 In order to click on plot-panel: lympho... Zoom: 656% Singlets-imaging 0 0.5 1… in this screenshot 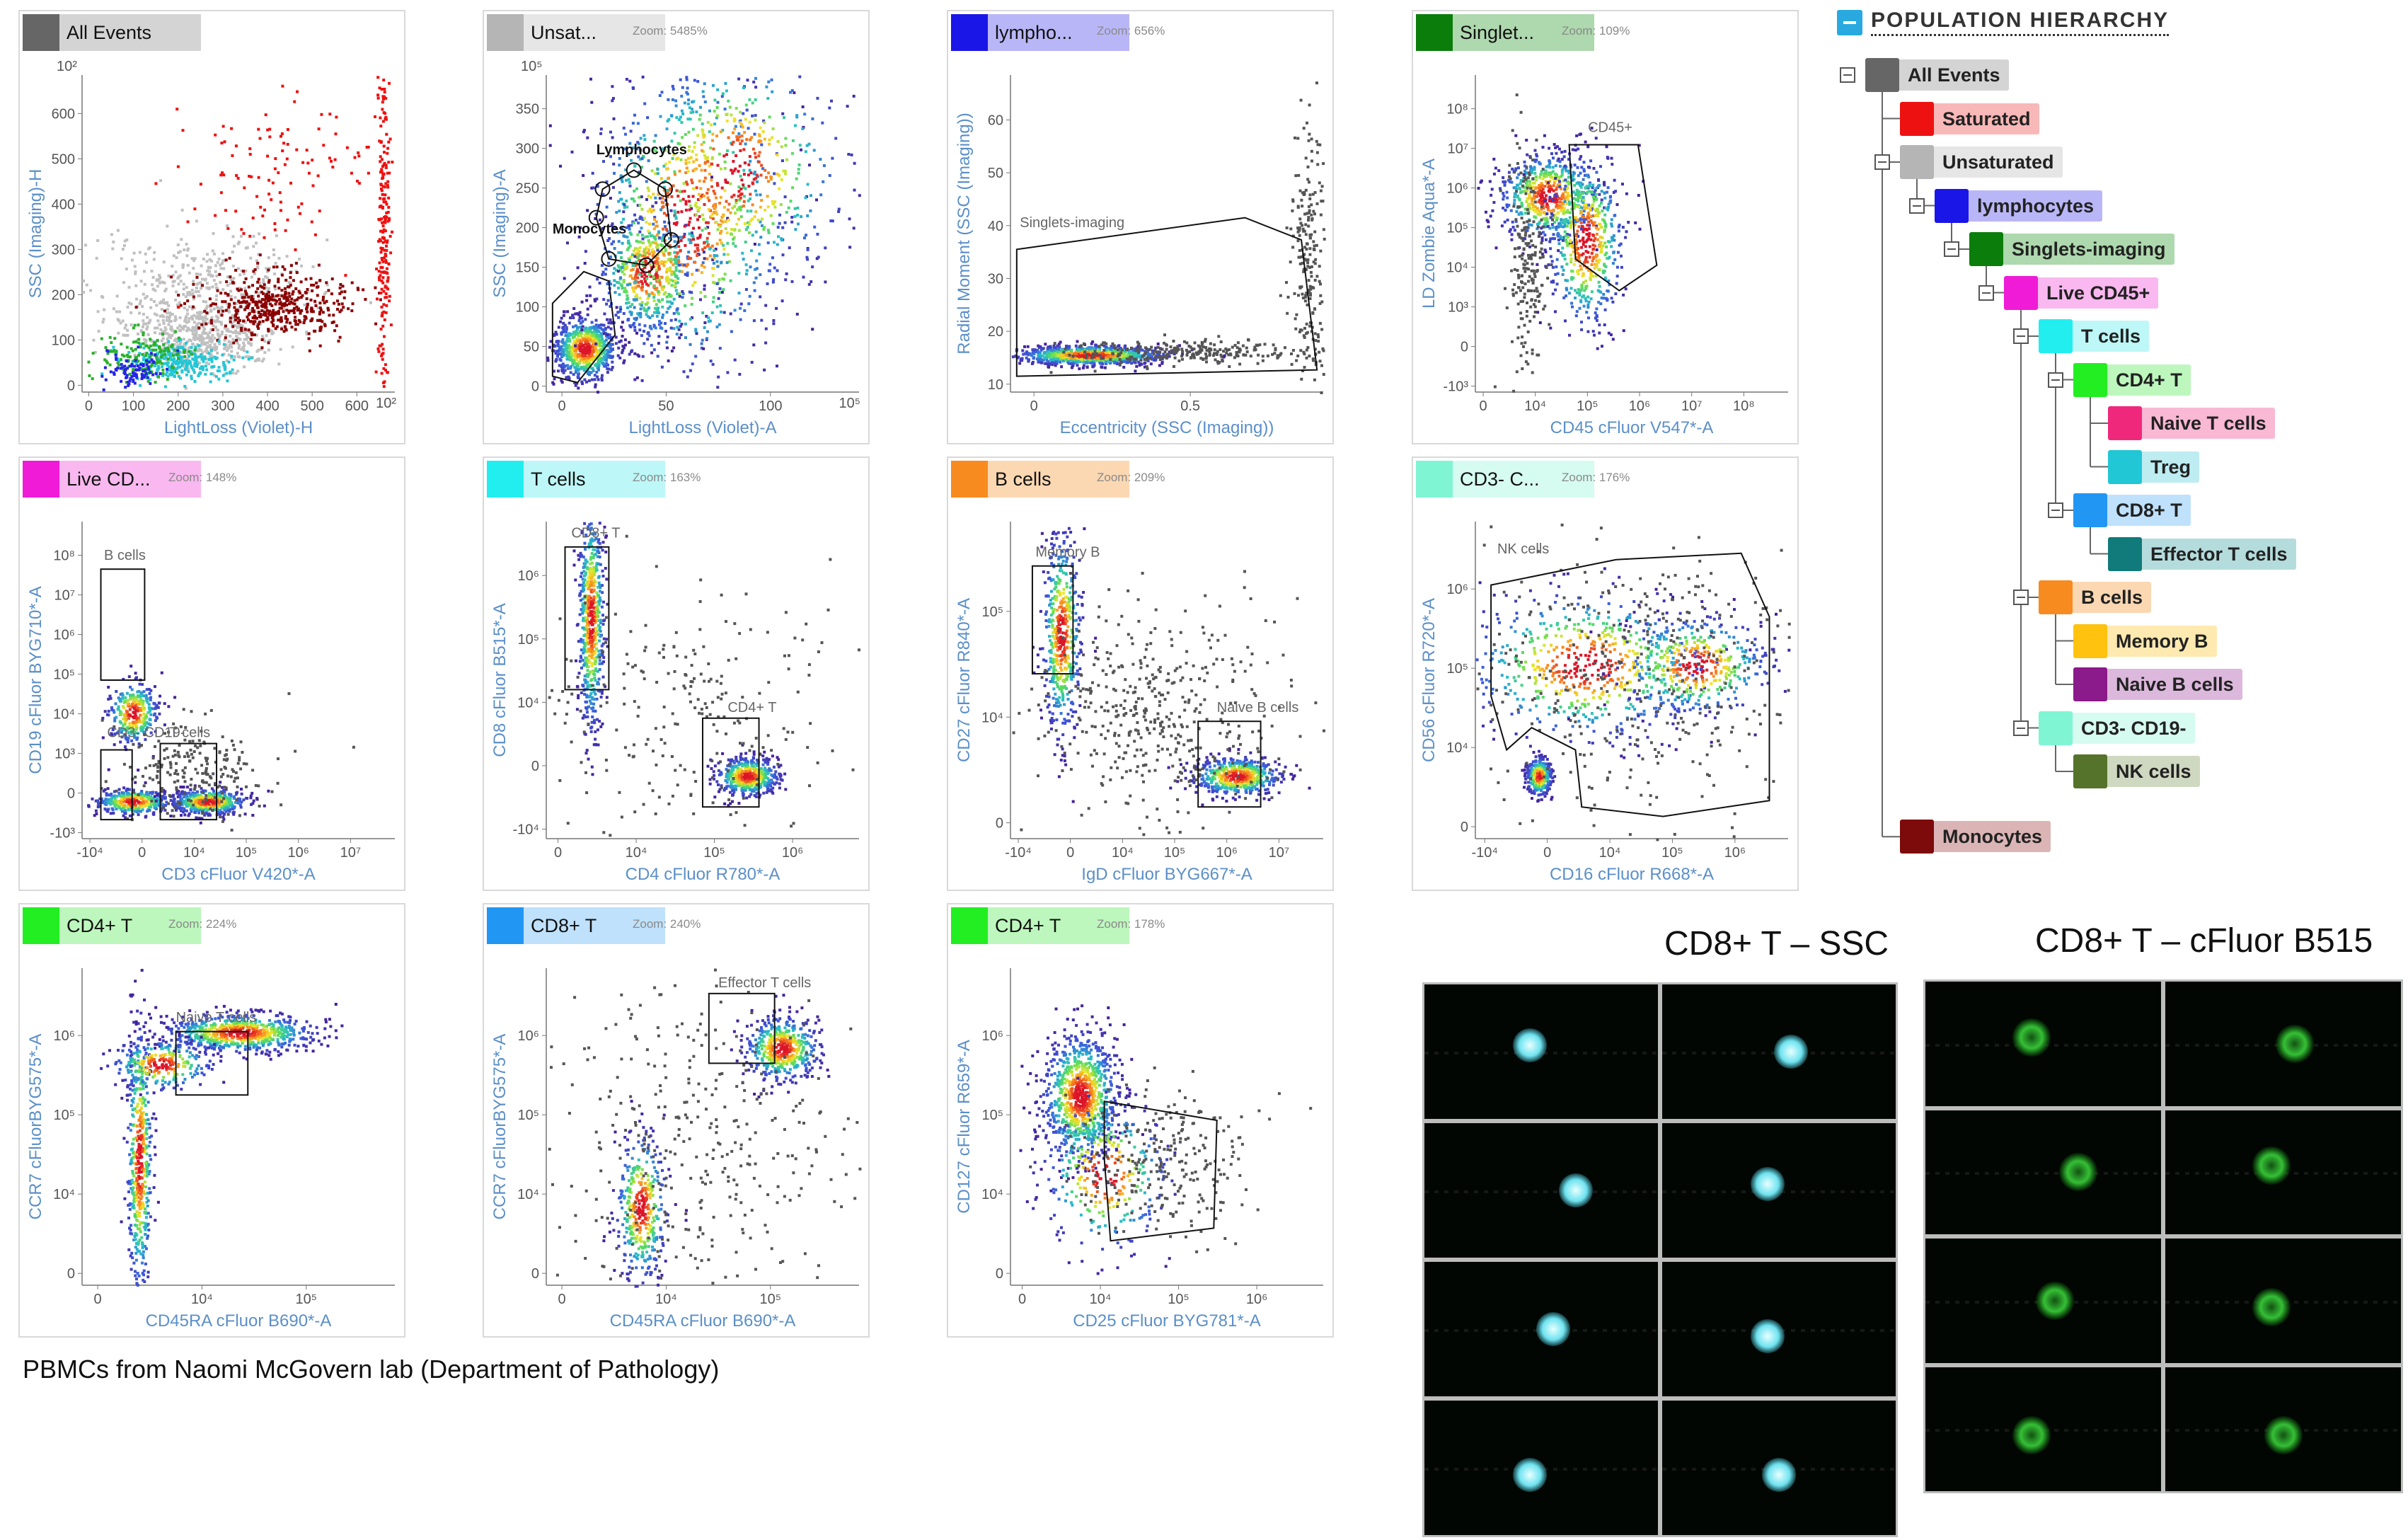, I will do `click(1140, 227)`.